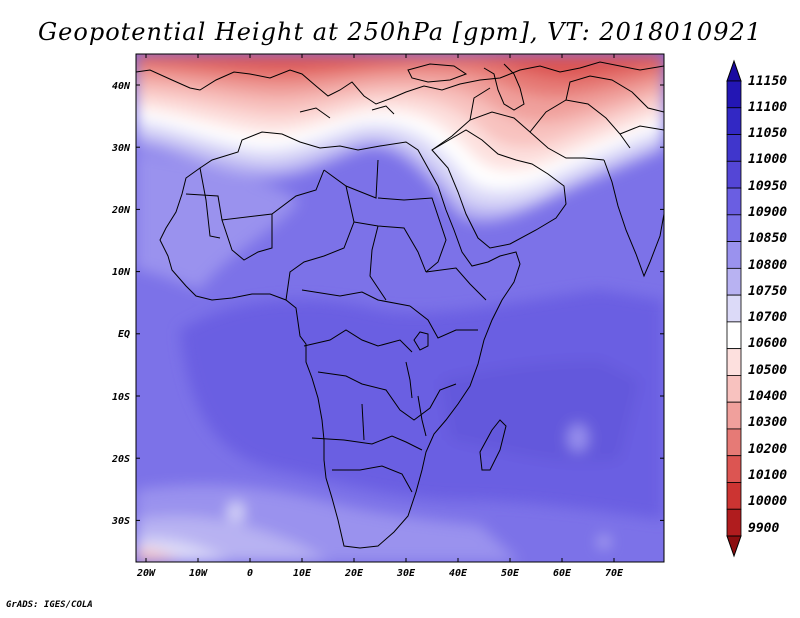 Image resolution: width=800 pixels, height=618 pixels. I want to click on colorbar-label: 10850, so click(767, 238).